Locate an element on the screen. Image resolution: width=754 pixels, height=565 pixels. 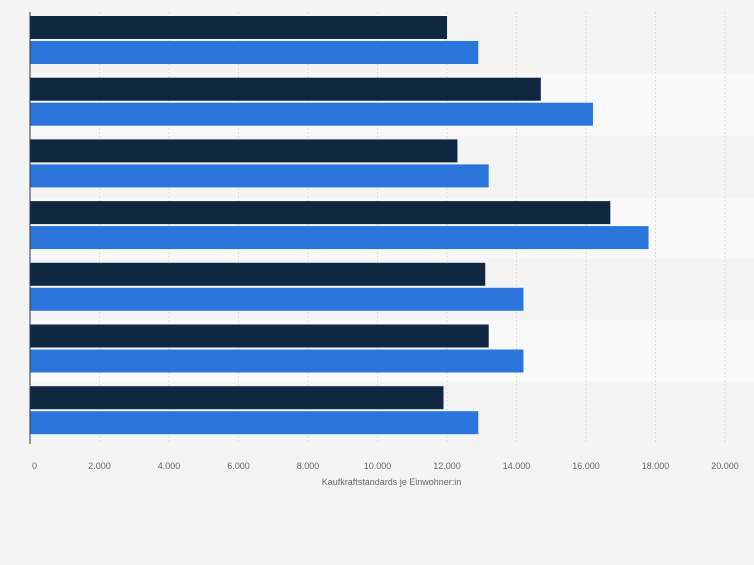
x-tick-label: 0 is located at coordinates (34, 466).